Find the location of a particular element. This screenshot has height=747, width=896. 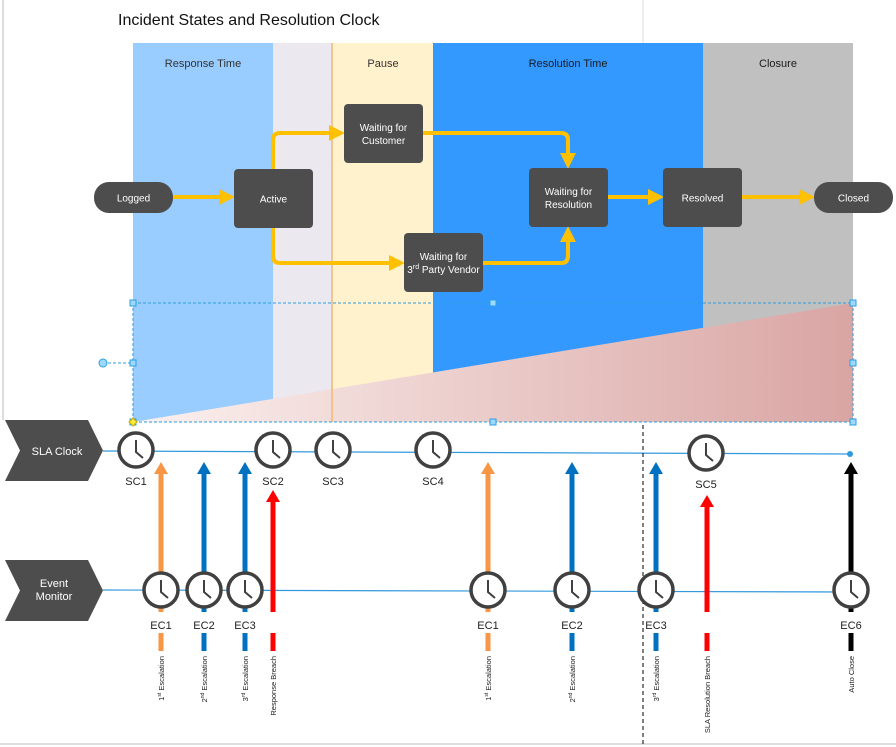

event-label: 3rd Escalation is located at coordinates (245, 678).